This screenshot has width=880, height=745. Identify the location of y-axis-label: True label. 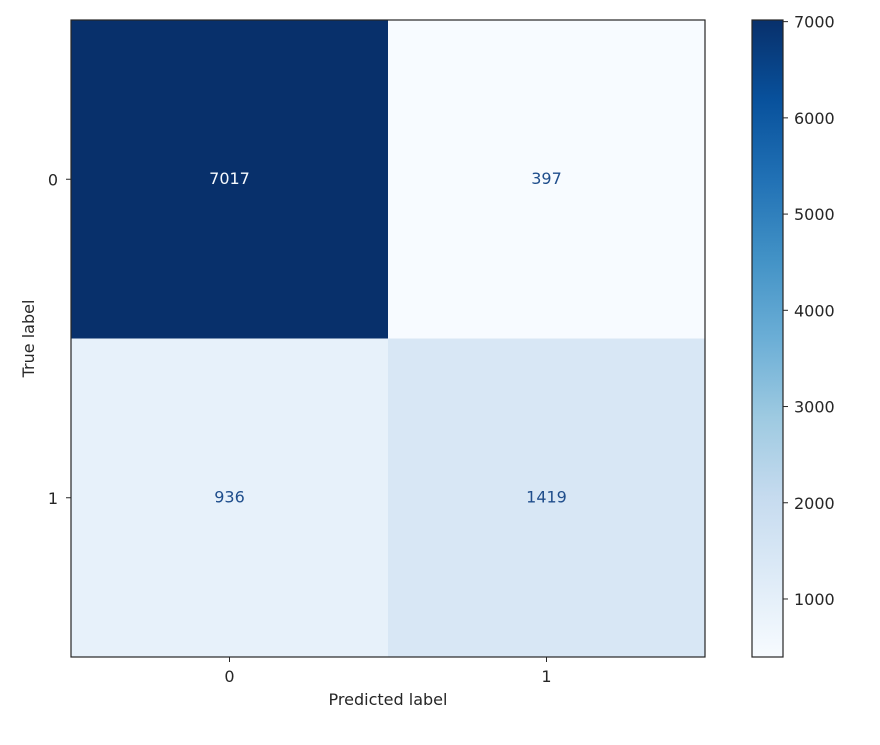
(28, 339).